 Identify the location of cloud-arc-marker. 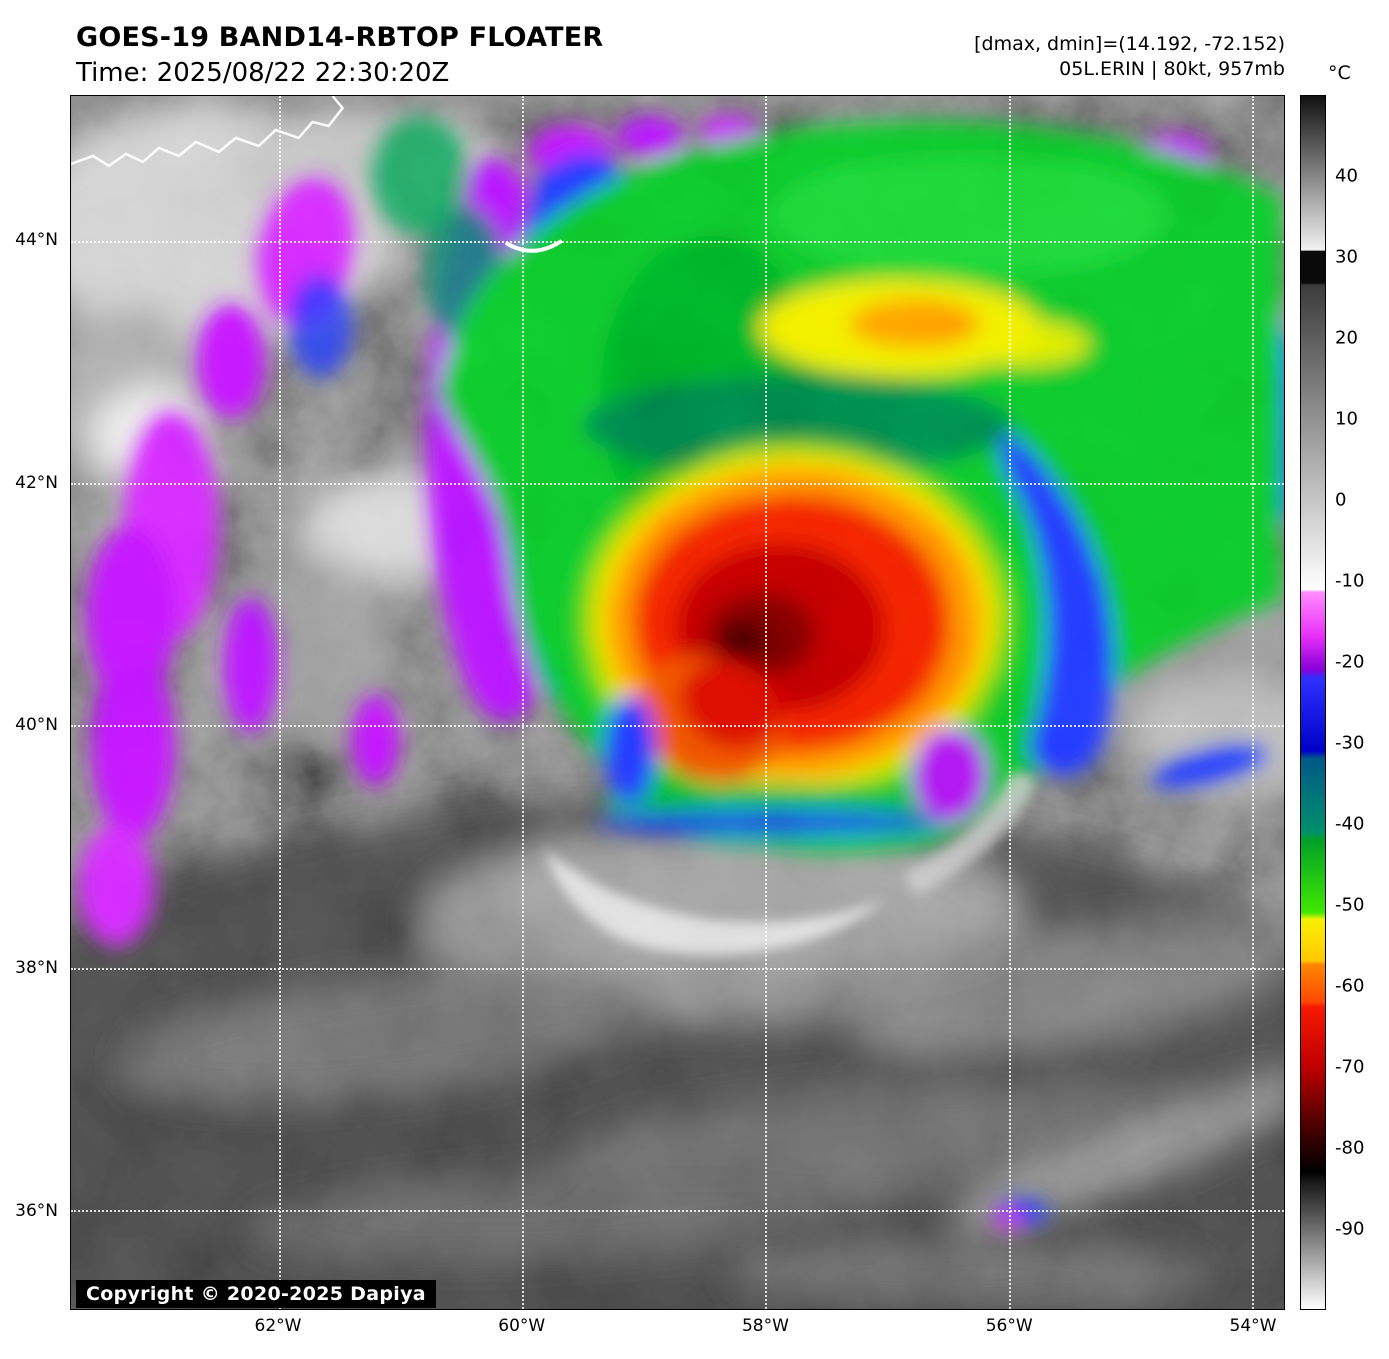
(534, 246).